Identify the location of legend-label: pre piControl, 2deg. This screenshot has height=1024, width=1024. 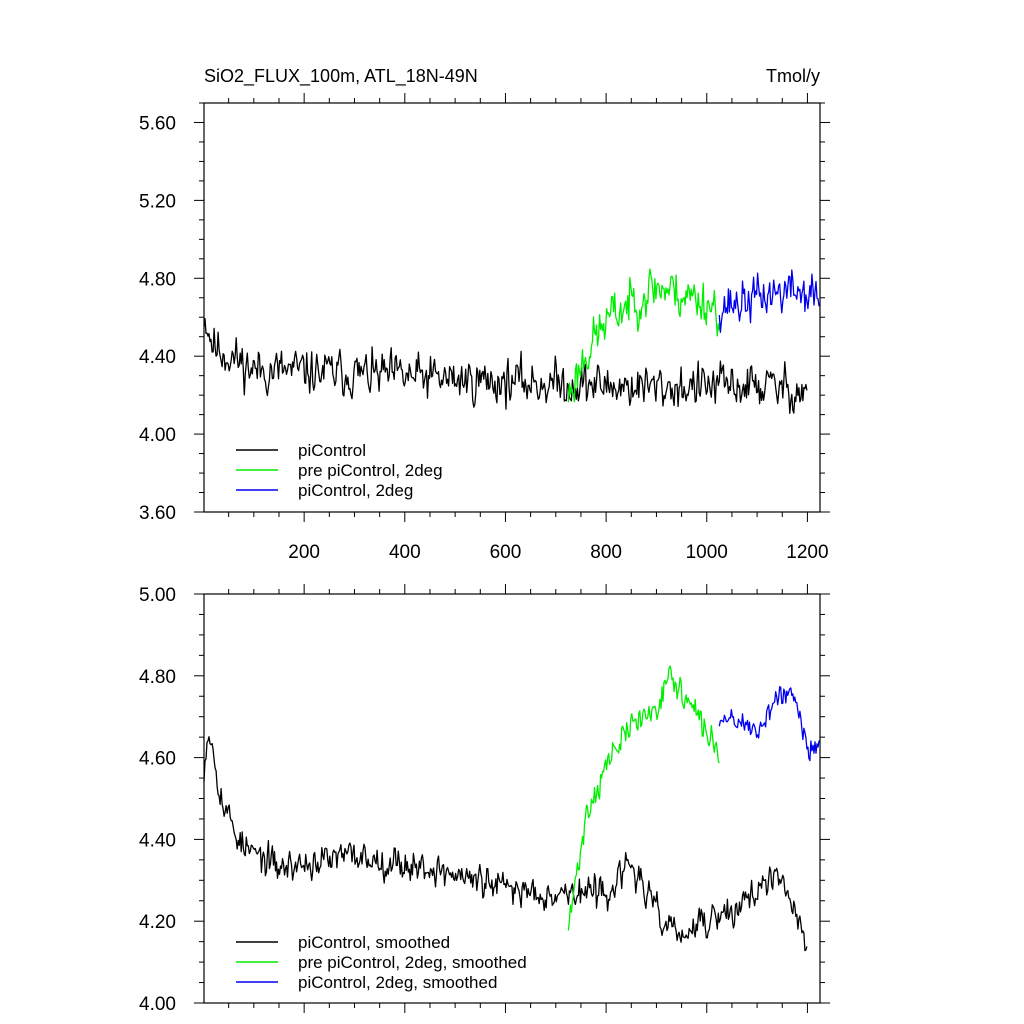
(370, 470).